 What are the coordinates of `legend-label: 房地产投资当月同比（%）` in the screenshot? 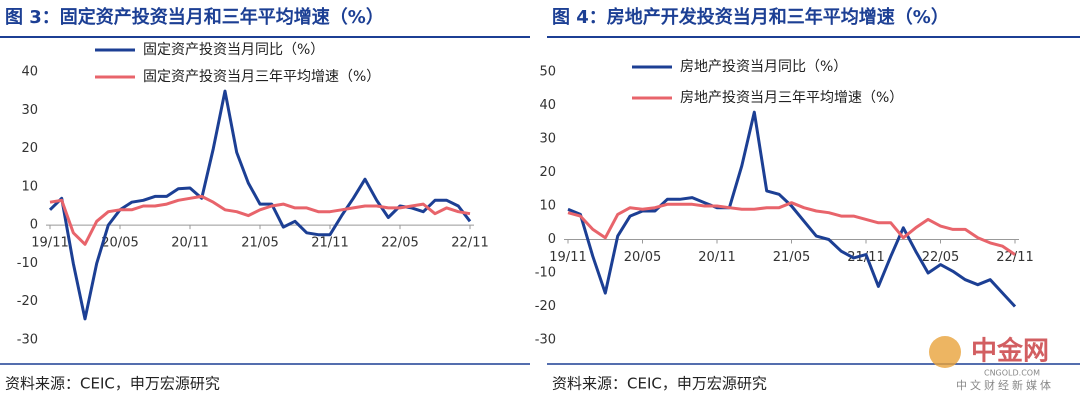 It's located at (763, 67).